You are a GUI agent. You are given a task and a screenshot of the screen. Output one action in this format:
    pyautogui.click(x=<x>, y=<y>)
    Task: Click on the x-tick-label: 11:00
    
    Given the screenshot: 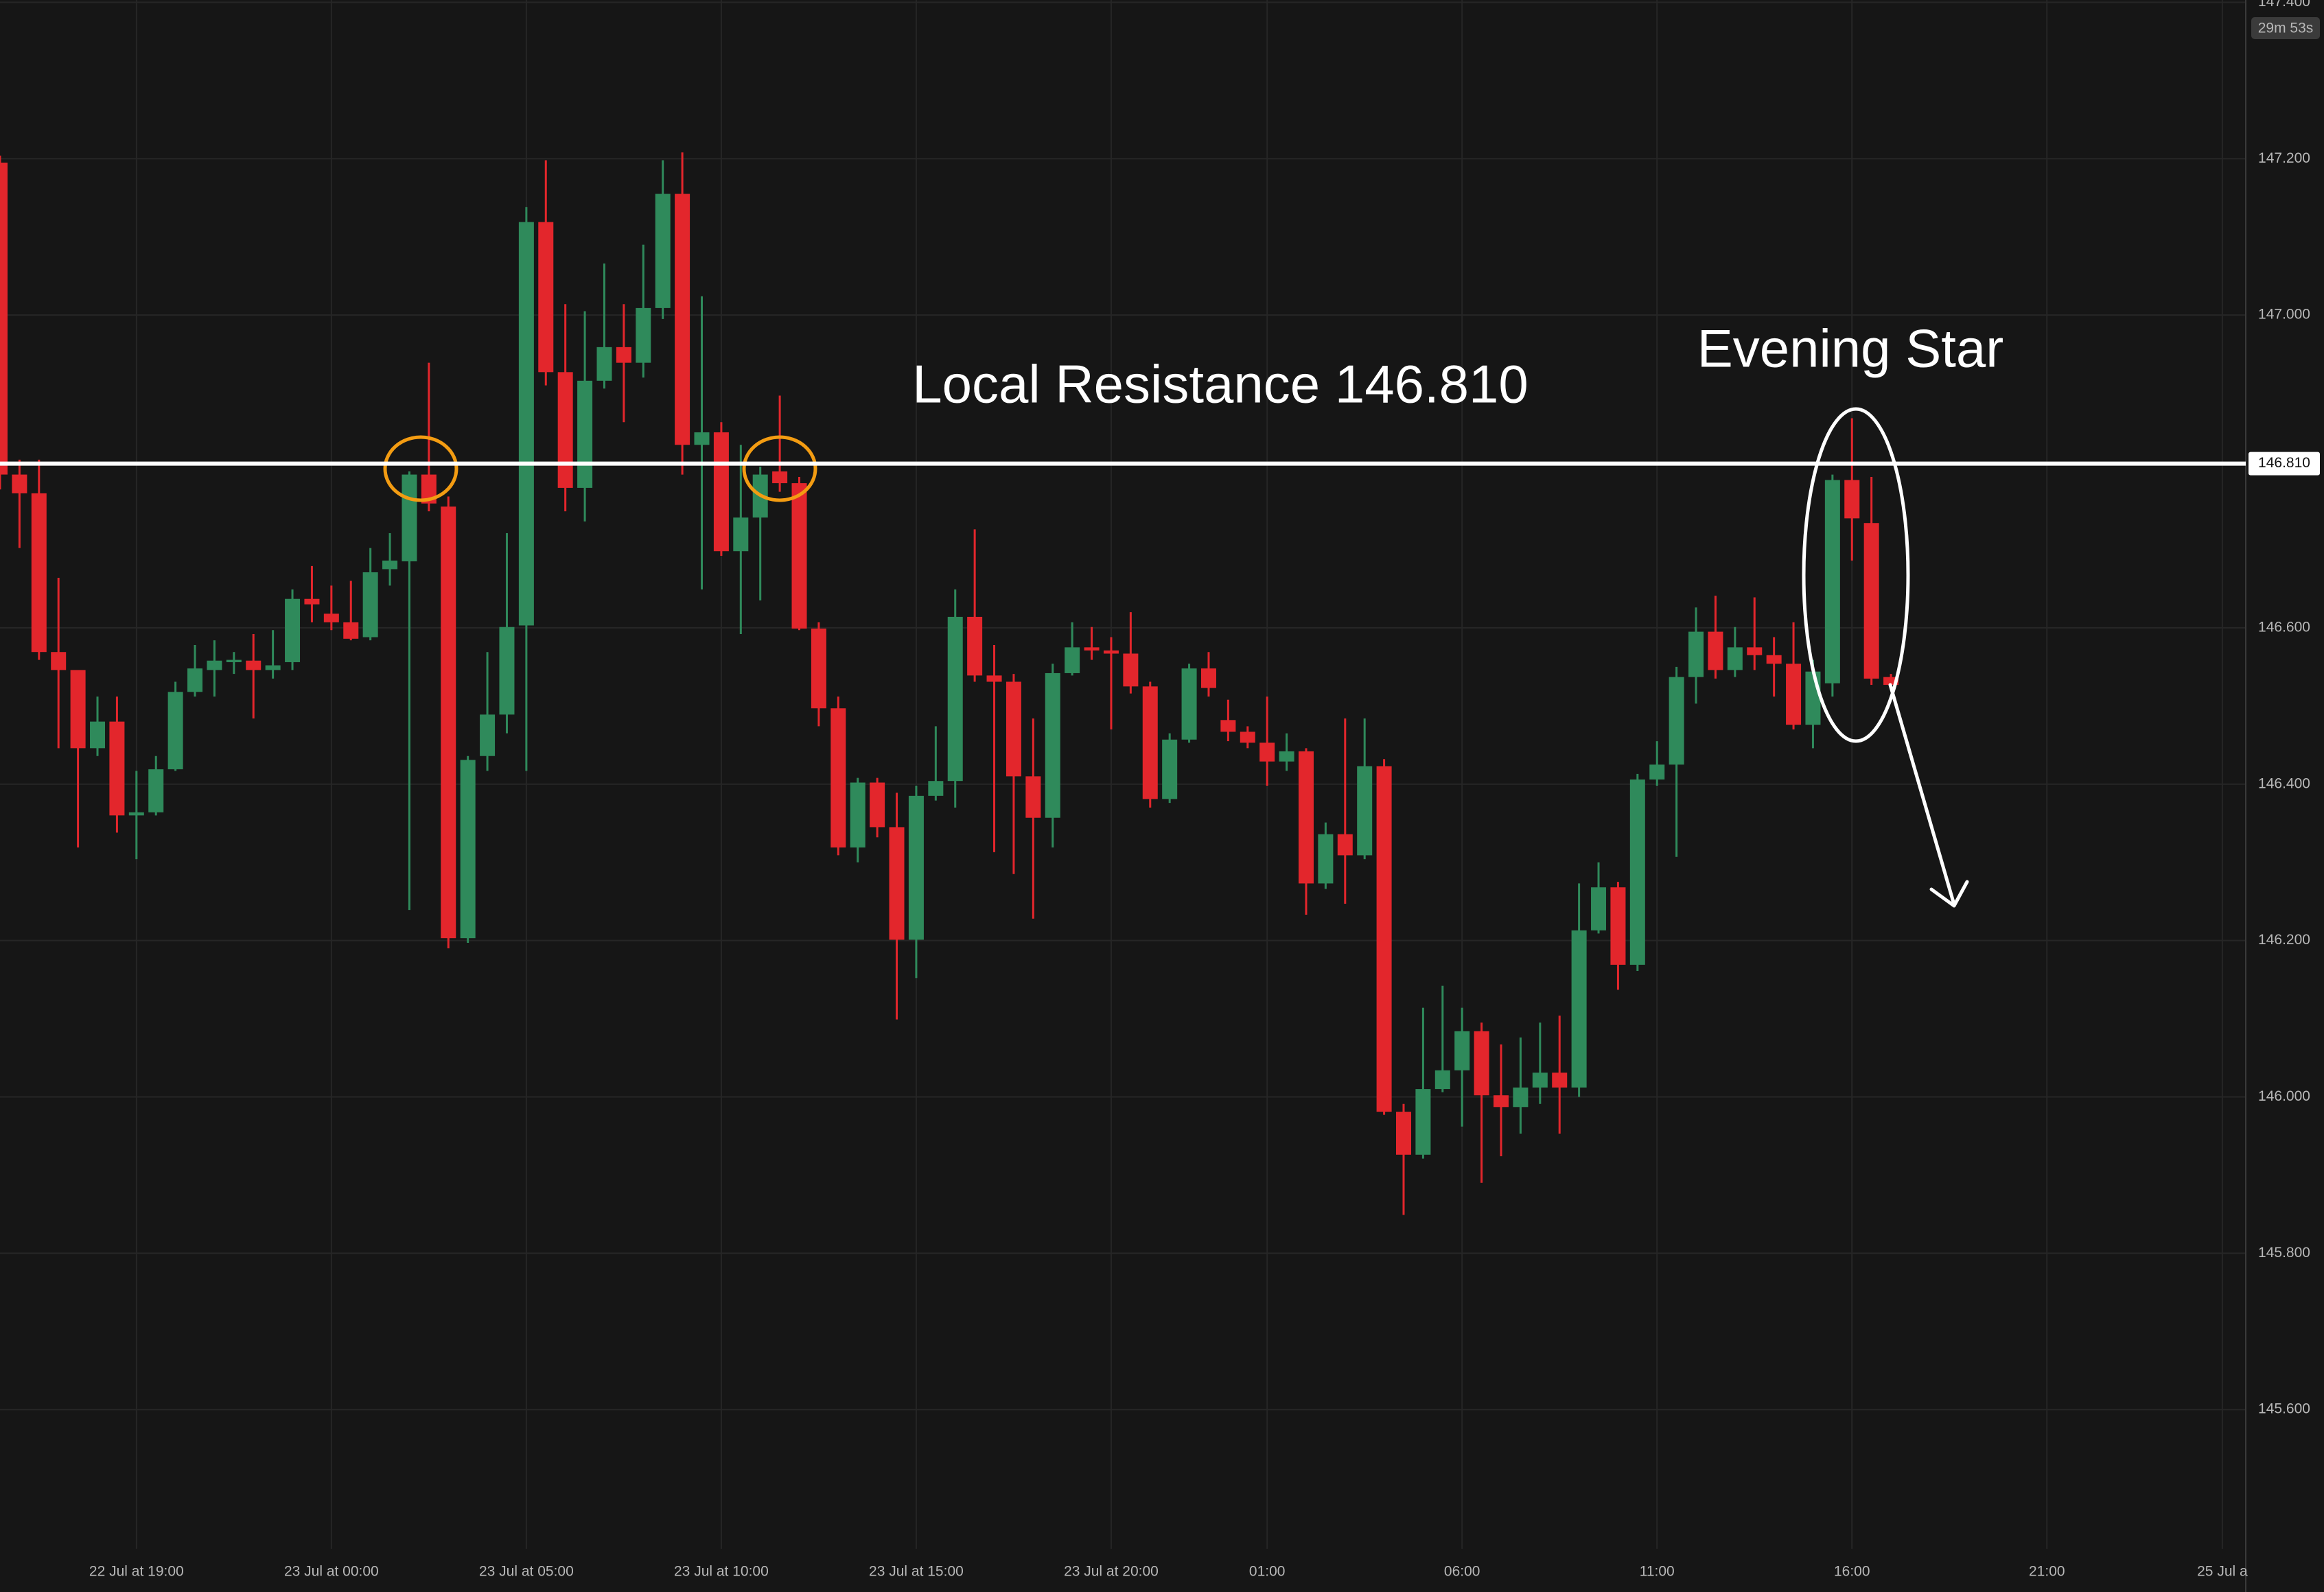 What is the action you would take?
    pyautogui.click(x=1657, y=1572)
    